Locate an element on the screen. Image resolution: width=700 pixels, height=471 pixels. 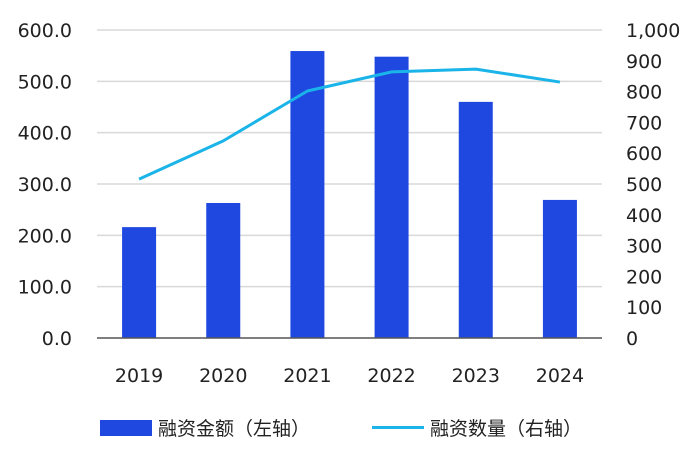
bar-swatch-icon is located at coordinates (126, 427).